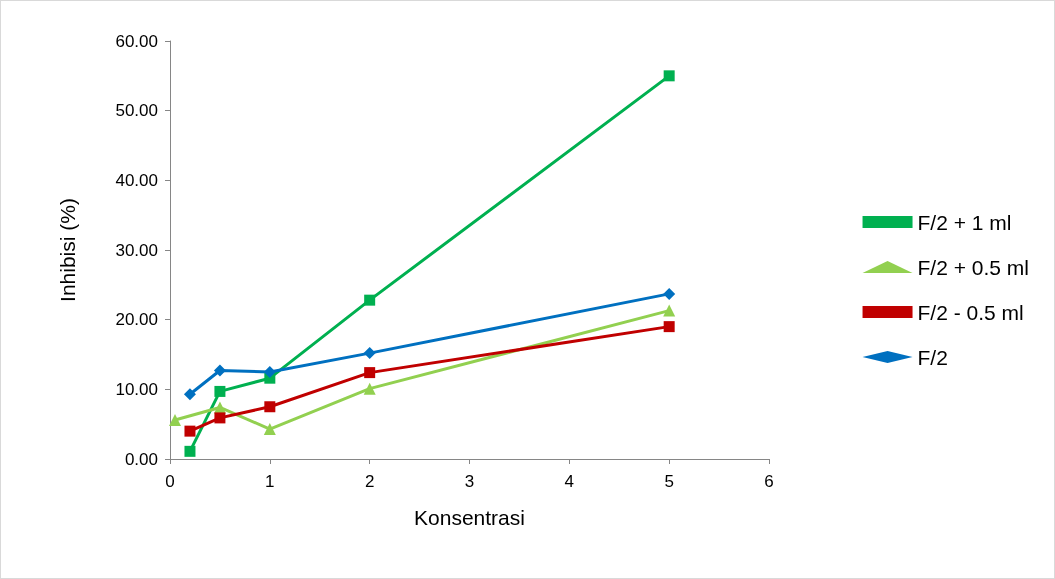 The image size is (1055, 579). Describe the element at coordinates (67, 250) in the screenshot. I see `y-axis-title: Inhibisi (%)` at that location.